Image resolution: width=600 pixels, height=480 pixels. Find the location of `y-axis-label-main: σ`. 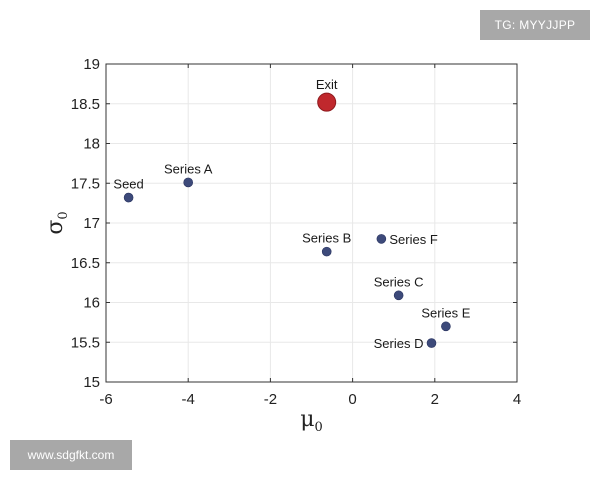

y-axis-label-main: σ is located at coordinates (55, 227).